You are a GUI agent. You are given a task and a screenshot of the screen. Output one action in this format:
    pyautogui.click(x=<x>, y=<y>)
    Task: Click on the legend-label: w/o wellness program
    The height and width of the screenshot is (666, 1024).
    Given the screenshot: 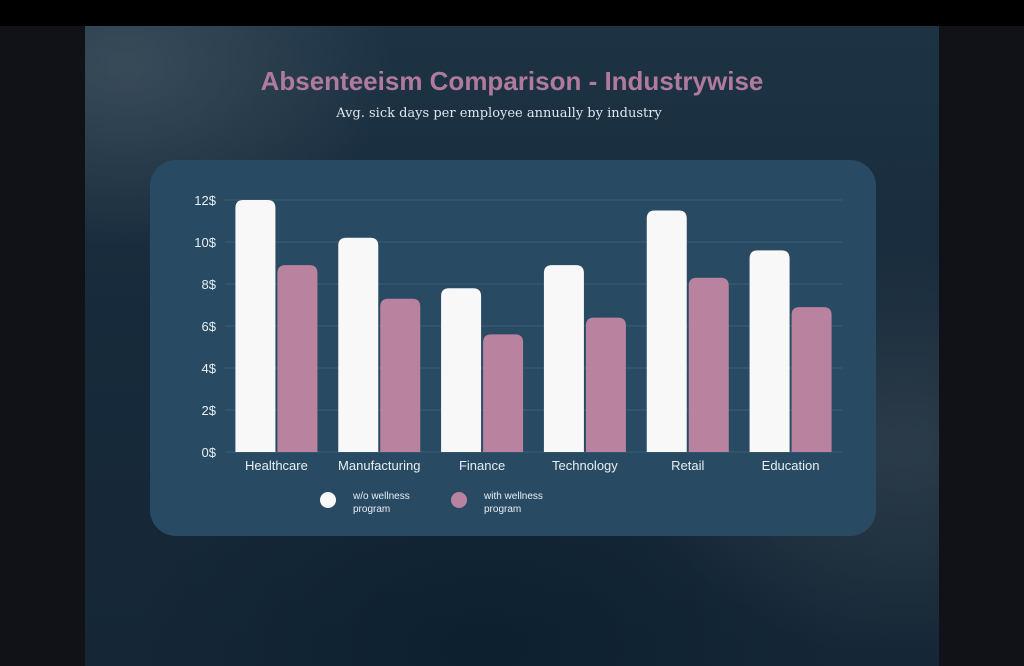 What is the action you would take?
    pyautogui.click(x=381, y=503)
    